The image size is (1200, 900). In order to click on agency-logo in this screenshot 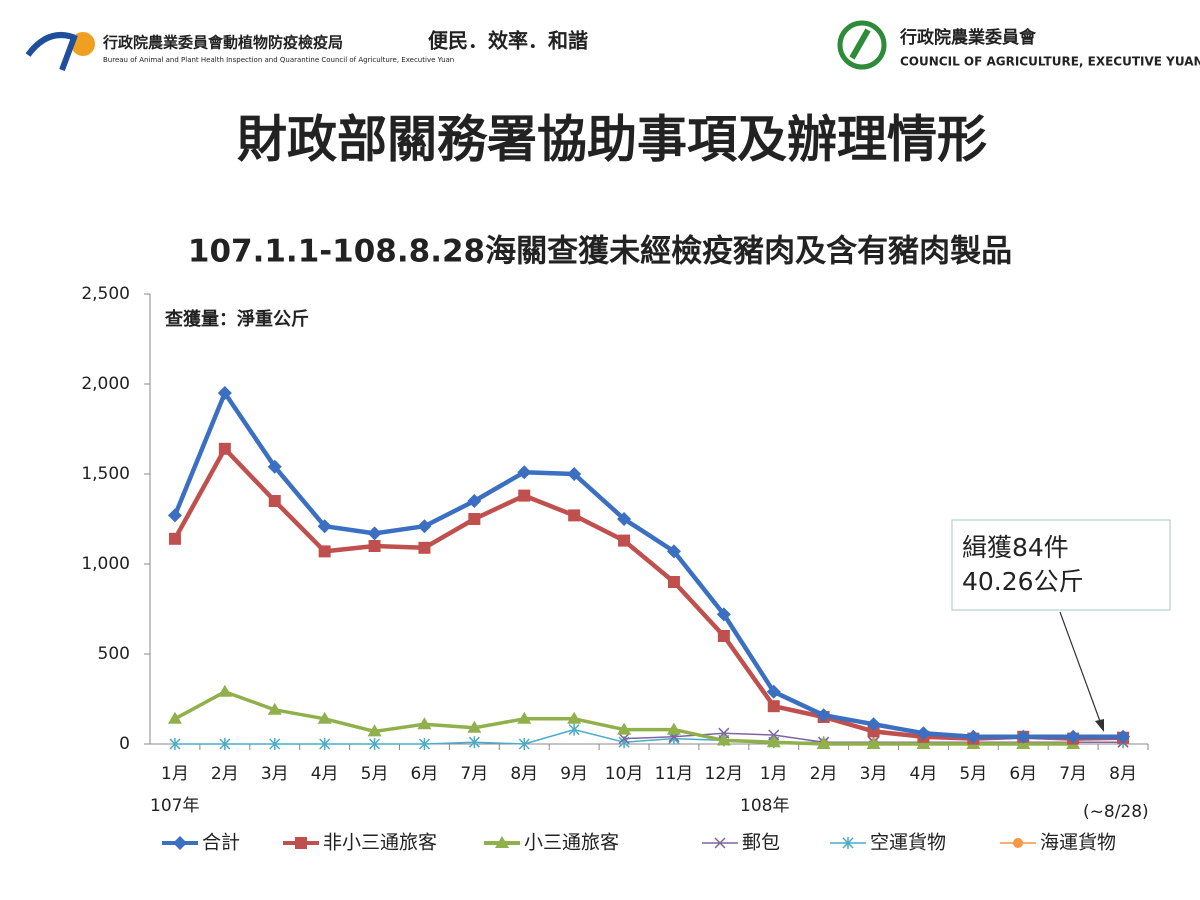, I will do `click(60, 52)`.